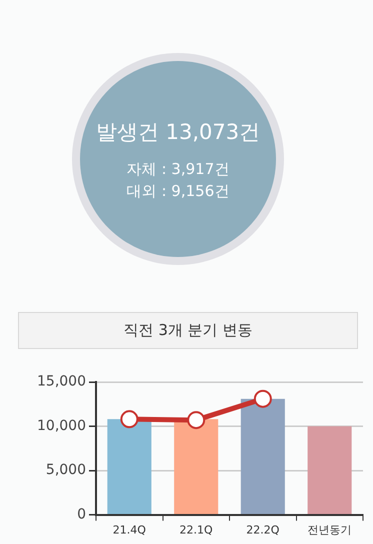 The image size is (373, 544). What do you see at coordinates (178, 132) in the screenshot?
I see `text: 발생건 13,073건` at bounding box center [178, 132].